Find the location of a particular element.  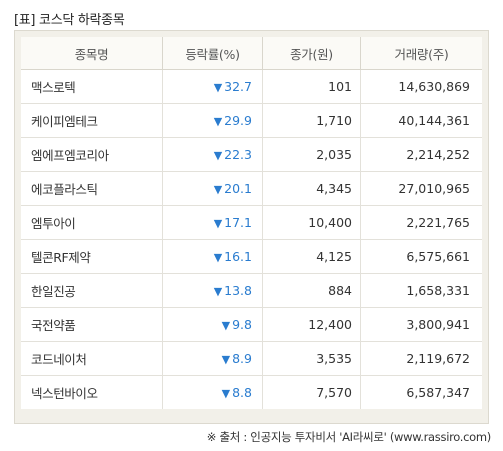

trade-volume: 2,119,672 is located at coordinates (421, 359).